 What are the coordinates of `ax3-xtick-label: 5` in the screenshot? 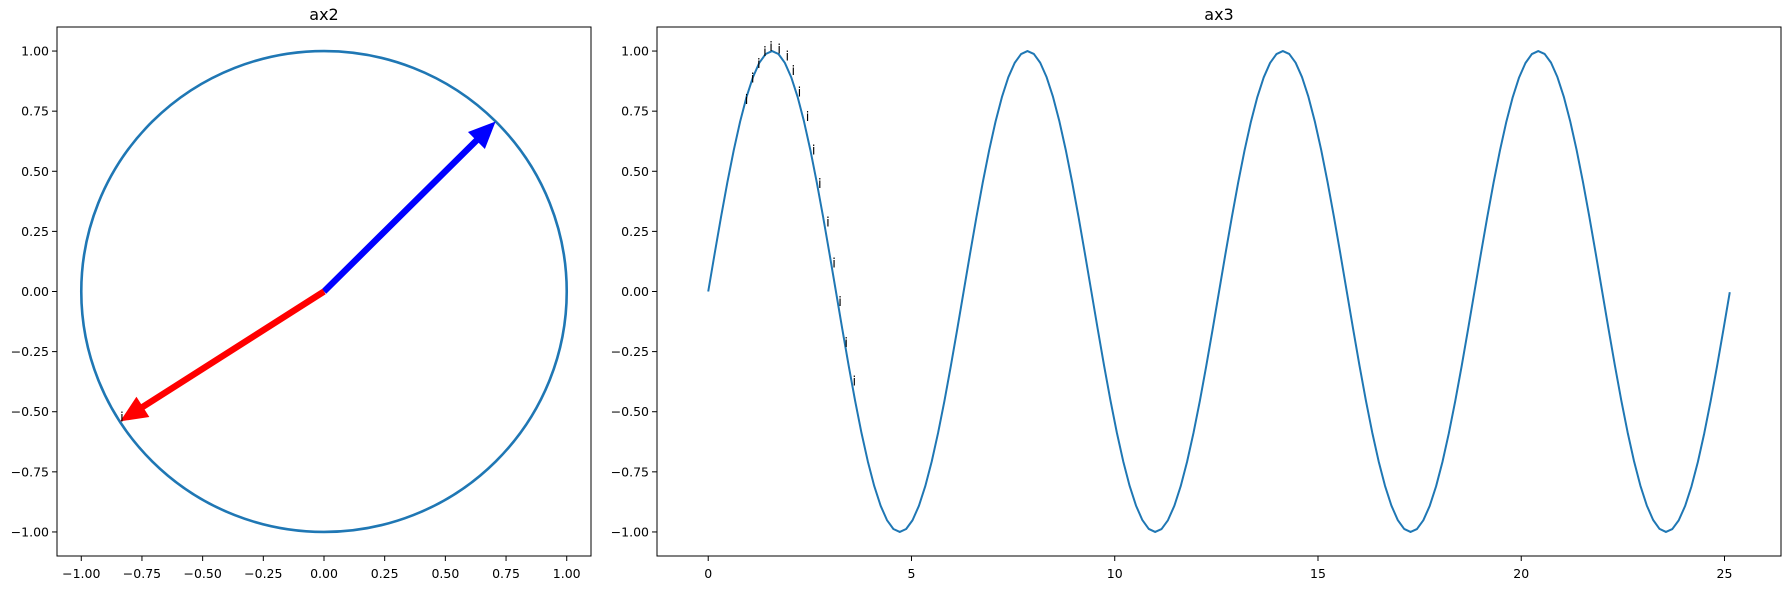 It's located at (911, 573).